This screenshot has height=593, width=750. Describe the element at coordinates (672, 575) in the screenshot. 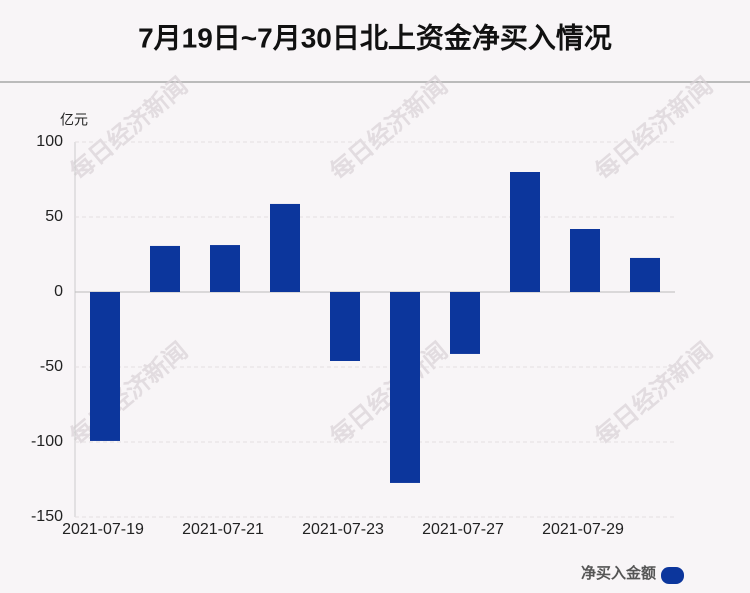

I see `legend-swatch` at that location.